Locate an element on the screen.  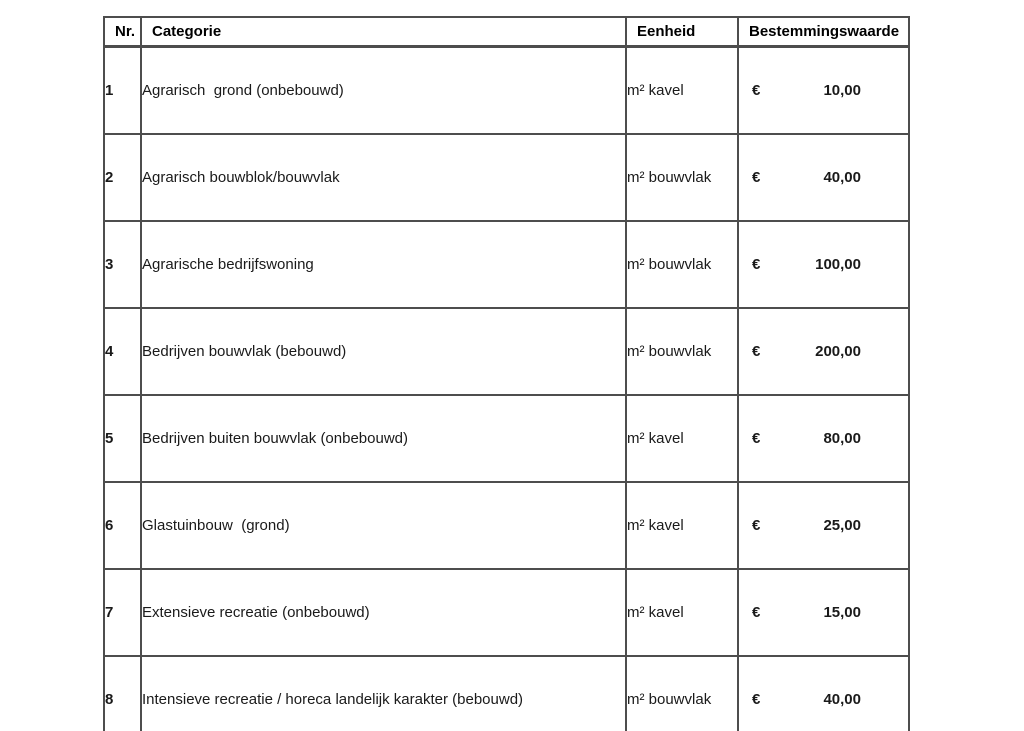
value-amount: 100,00 is located at coordinates (838, 264).